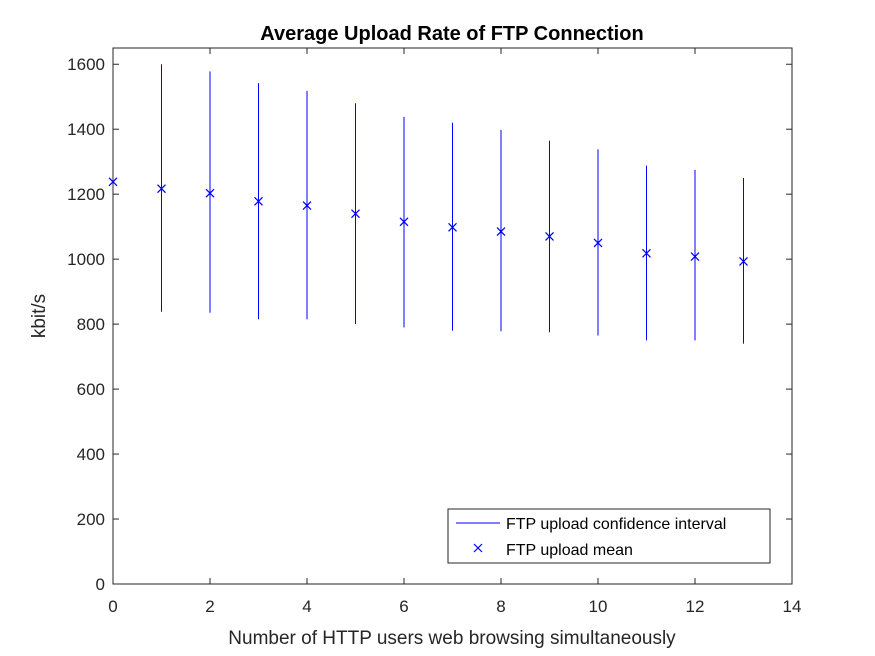 Image resolution: width=875 pixels, height=656 pixels. Describe the element at coordinates (306, 606) in the screenshot. I see `x-tick-label: 4` at that location.